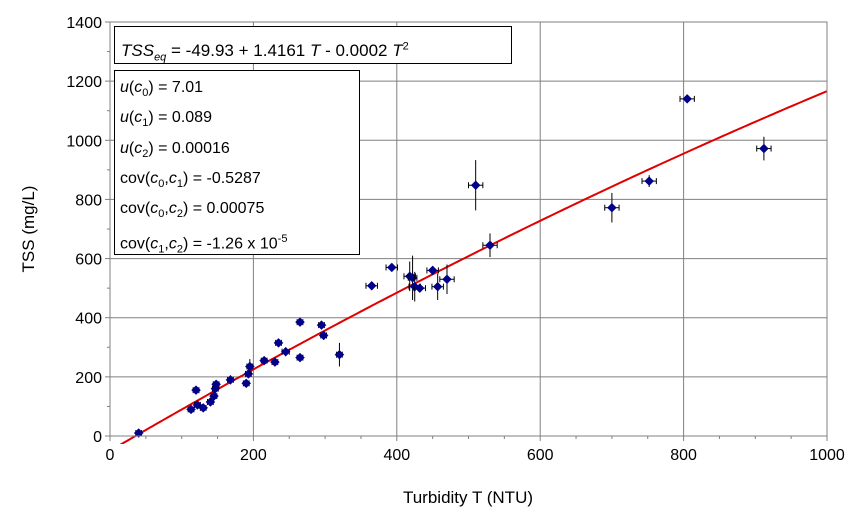 This screenshot has width=849, height=514. I want to click on x-tick-label: 200, so click(253, 455).